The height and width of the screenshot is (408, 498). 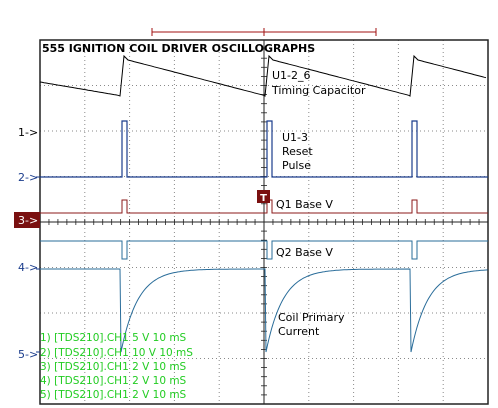 What do you see at coordinates (116, 353) in the screenshot?
I see `legend-entry-2: 2) [TDS210].CH1 10 V 10 mS` at bounding box center [116, 353].